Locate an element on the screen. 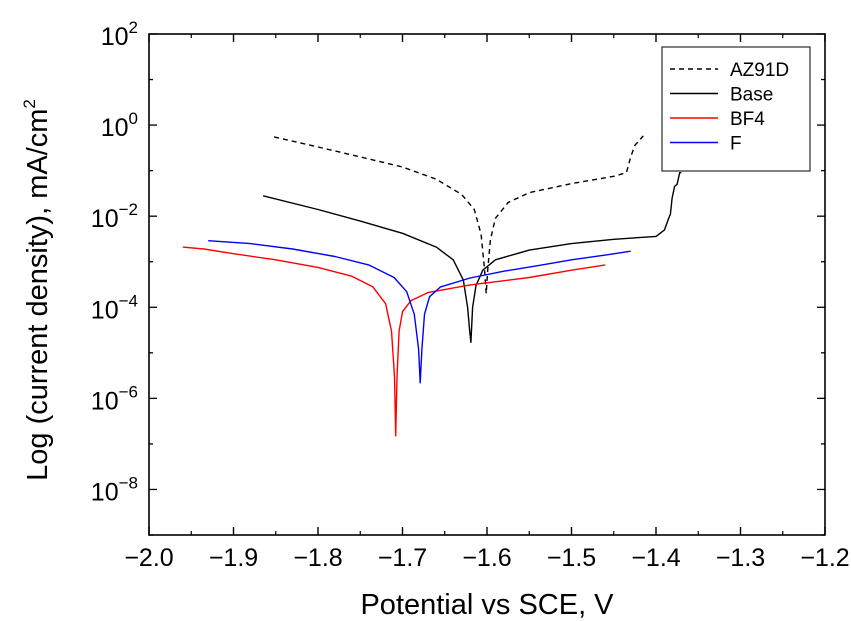 This screenshot has height=621, width=851. legend-label-bf4: BF4 is located at coordinates (747, 119).